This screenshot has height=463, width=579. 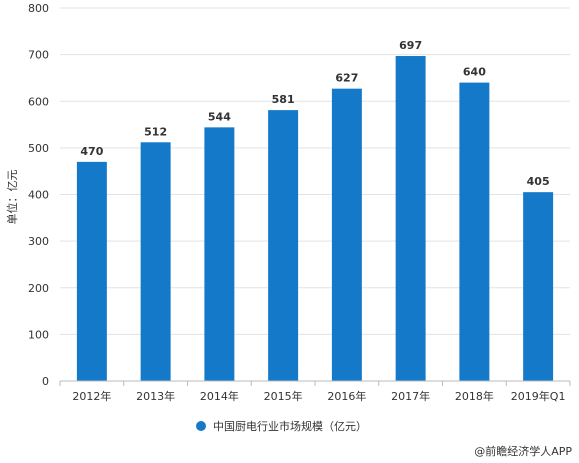 I want to click on data-label: 640, so click(x=474, y=72).